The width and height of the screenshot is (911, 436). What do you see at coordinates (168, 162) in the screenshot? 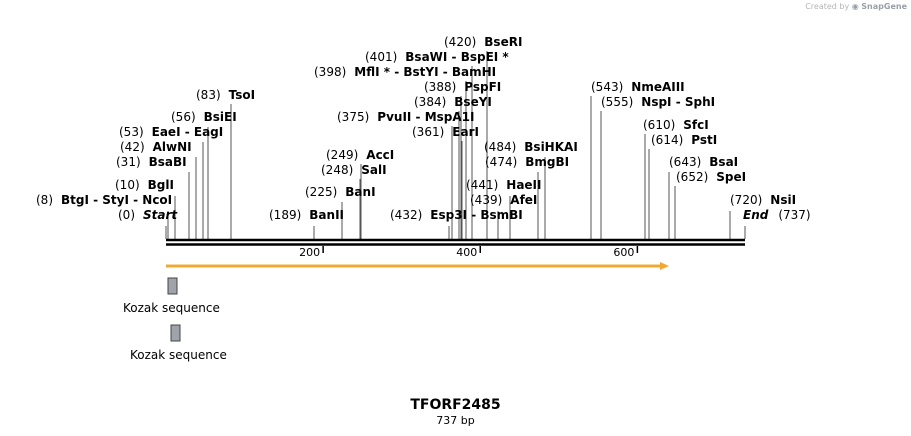
I see `cut-site-name: BsaBI` at bounding box center [168, 162].